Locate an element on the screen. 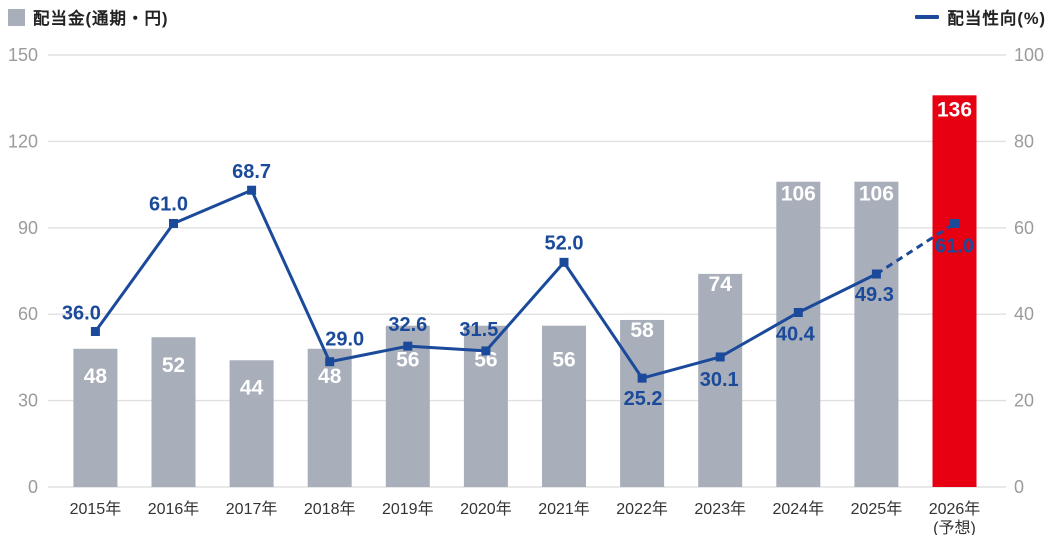 The height and width of the screenshot is (535, 1050). right-axis-tick-label: 40 is located at coordinates (1024, 314).